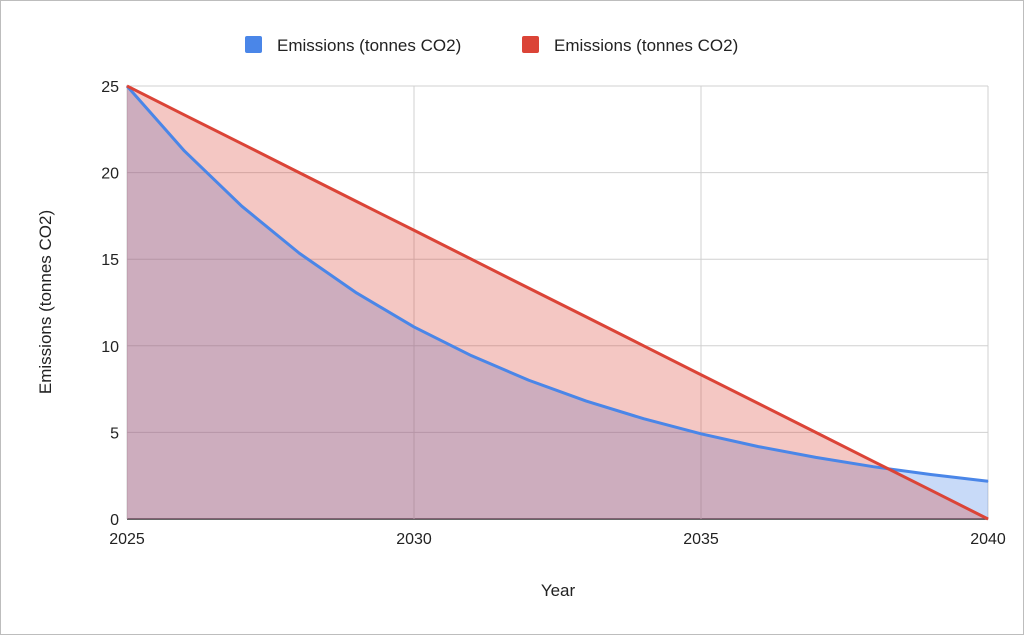 The image size is (1024, 635). What do you see at coordinates (110, 174) in the screenshot?
I see `y-tick-label: 20` at bounding box center [110, 174].